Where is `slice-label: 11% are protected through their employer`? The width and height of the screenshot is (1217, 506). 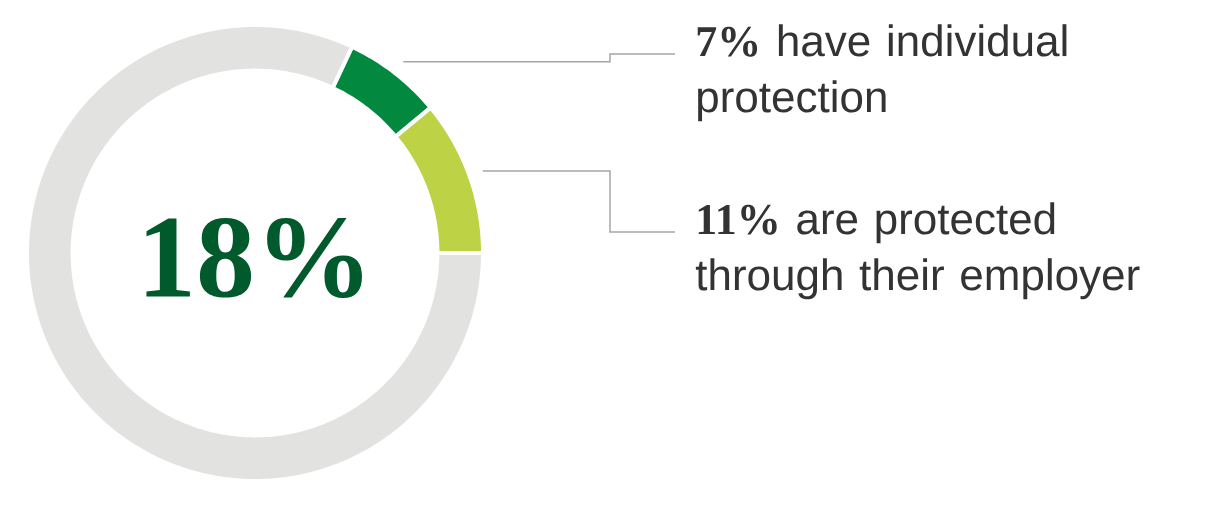 slice-label: 11% are protected through their employer is located at coordinates (917, 251).